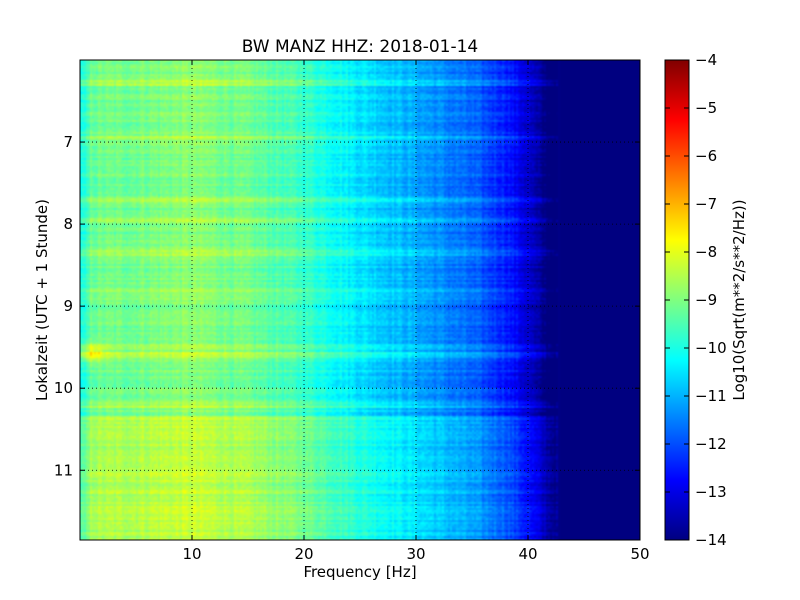  I want to click on x-tick-label: 20, so click(303, 554).